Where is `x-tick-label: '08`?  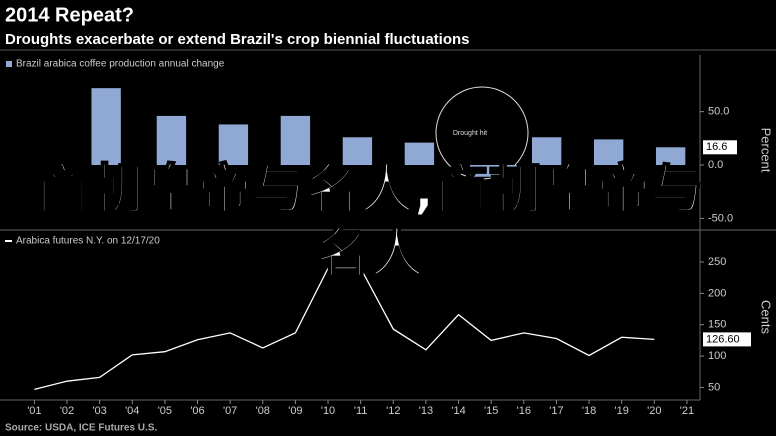 x-tick-label: '08 is located at coordinates (263, 411).